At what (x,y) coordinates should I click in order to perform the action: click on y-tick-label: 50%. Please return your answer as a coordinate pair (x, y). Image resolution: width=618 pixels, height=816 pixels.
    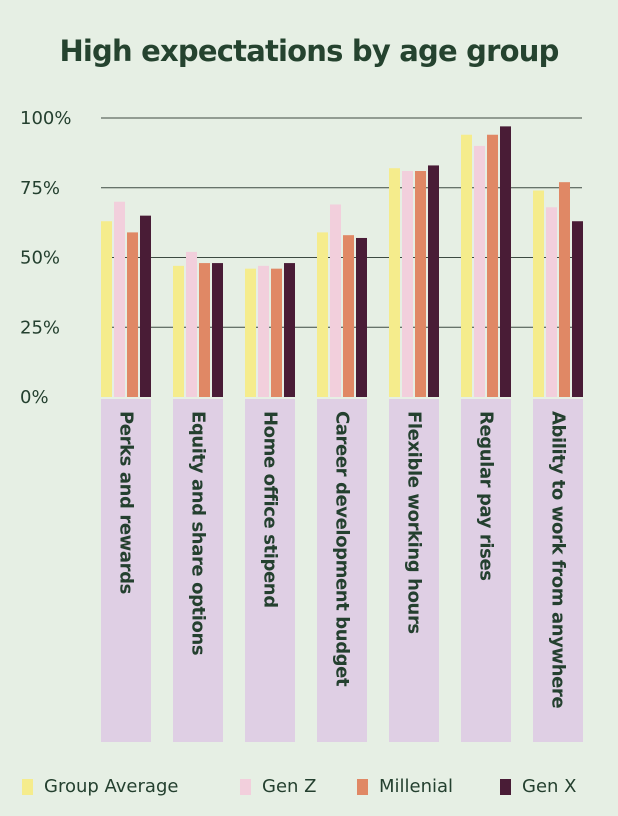
    Looking at the image, I should click on (40, 258).